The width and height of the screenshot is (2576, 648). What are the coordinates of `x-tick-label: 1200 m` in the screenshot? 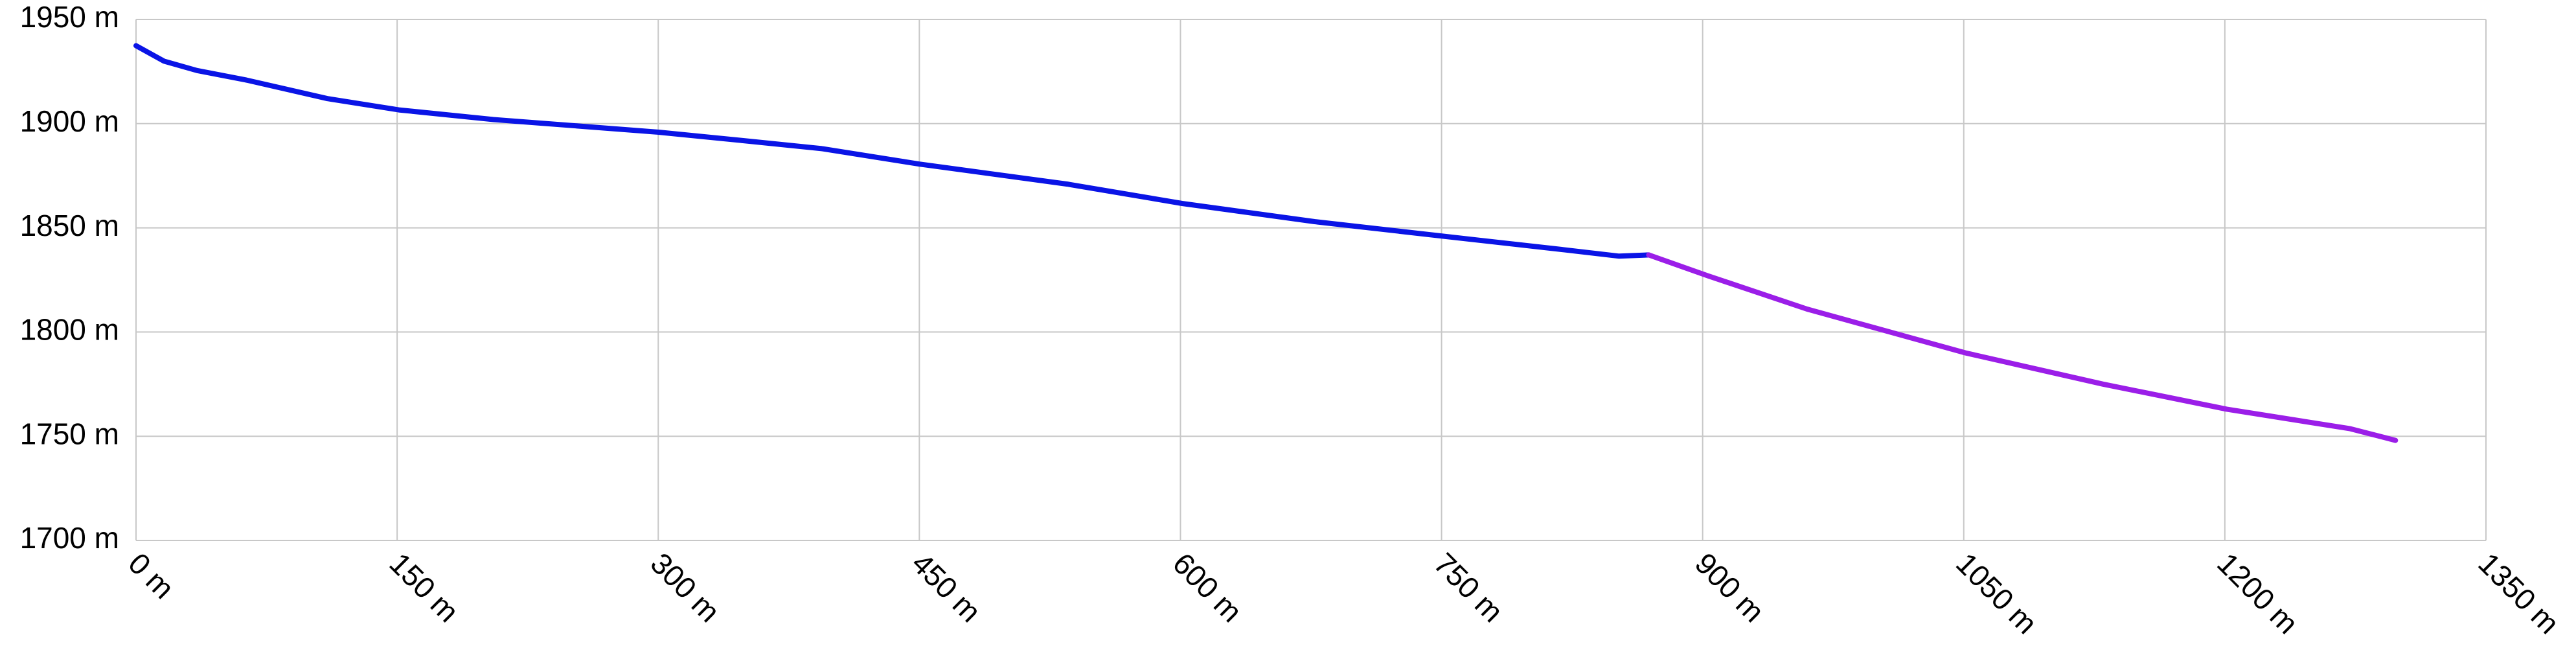 It's located at (2258, 593).